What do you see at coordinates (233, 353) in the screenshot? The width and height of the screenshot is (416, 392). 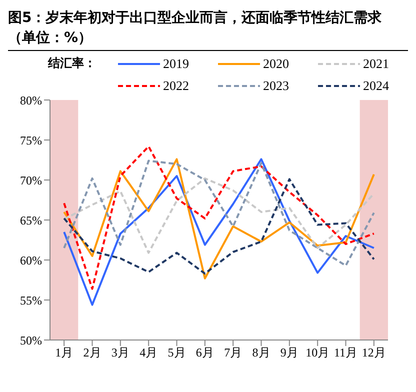 I see `x-tick-label: 7月` at bounding box center [233, 353].